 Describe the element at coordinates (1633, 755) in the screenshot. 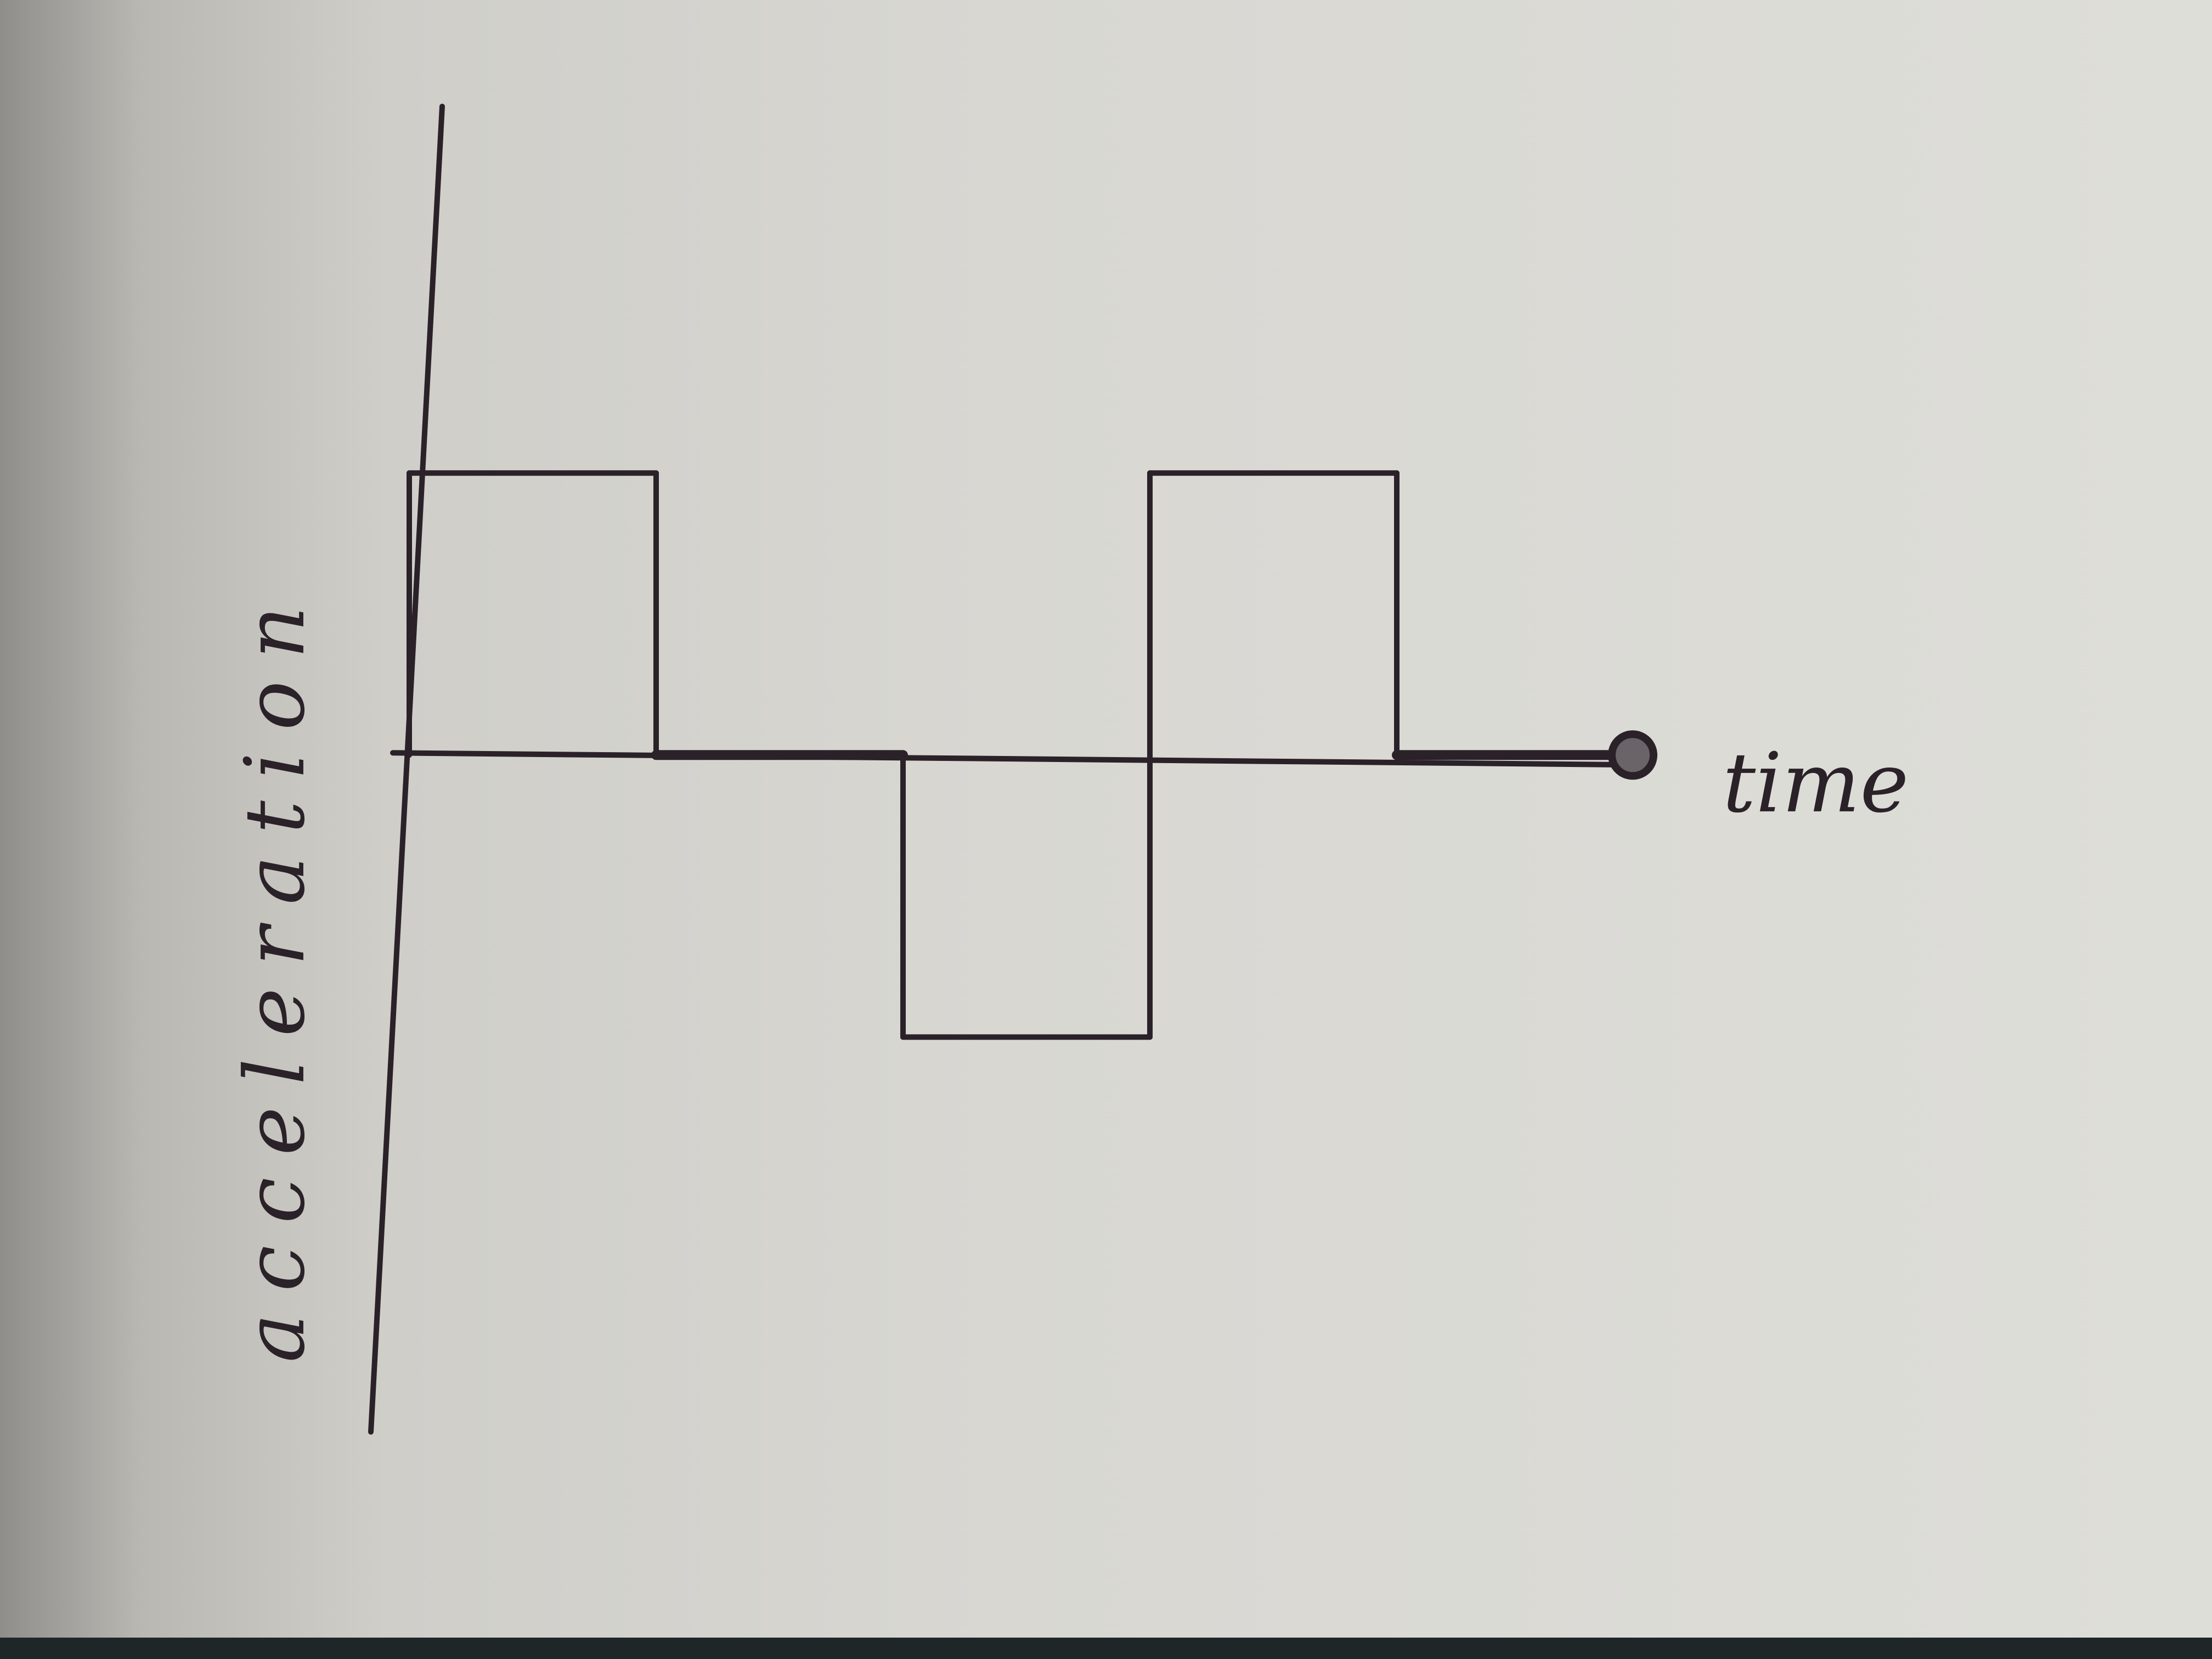

I see `end-dot` at that location.